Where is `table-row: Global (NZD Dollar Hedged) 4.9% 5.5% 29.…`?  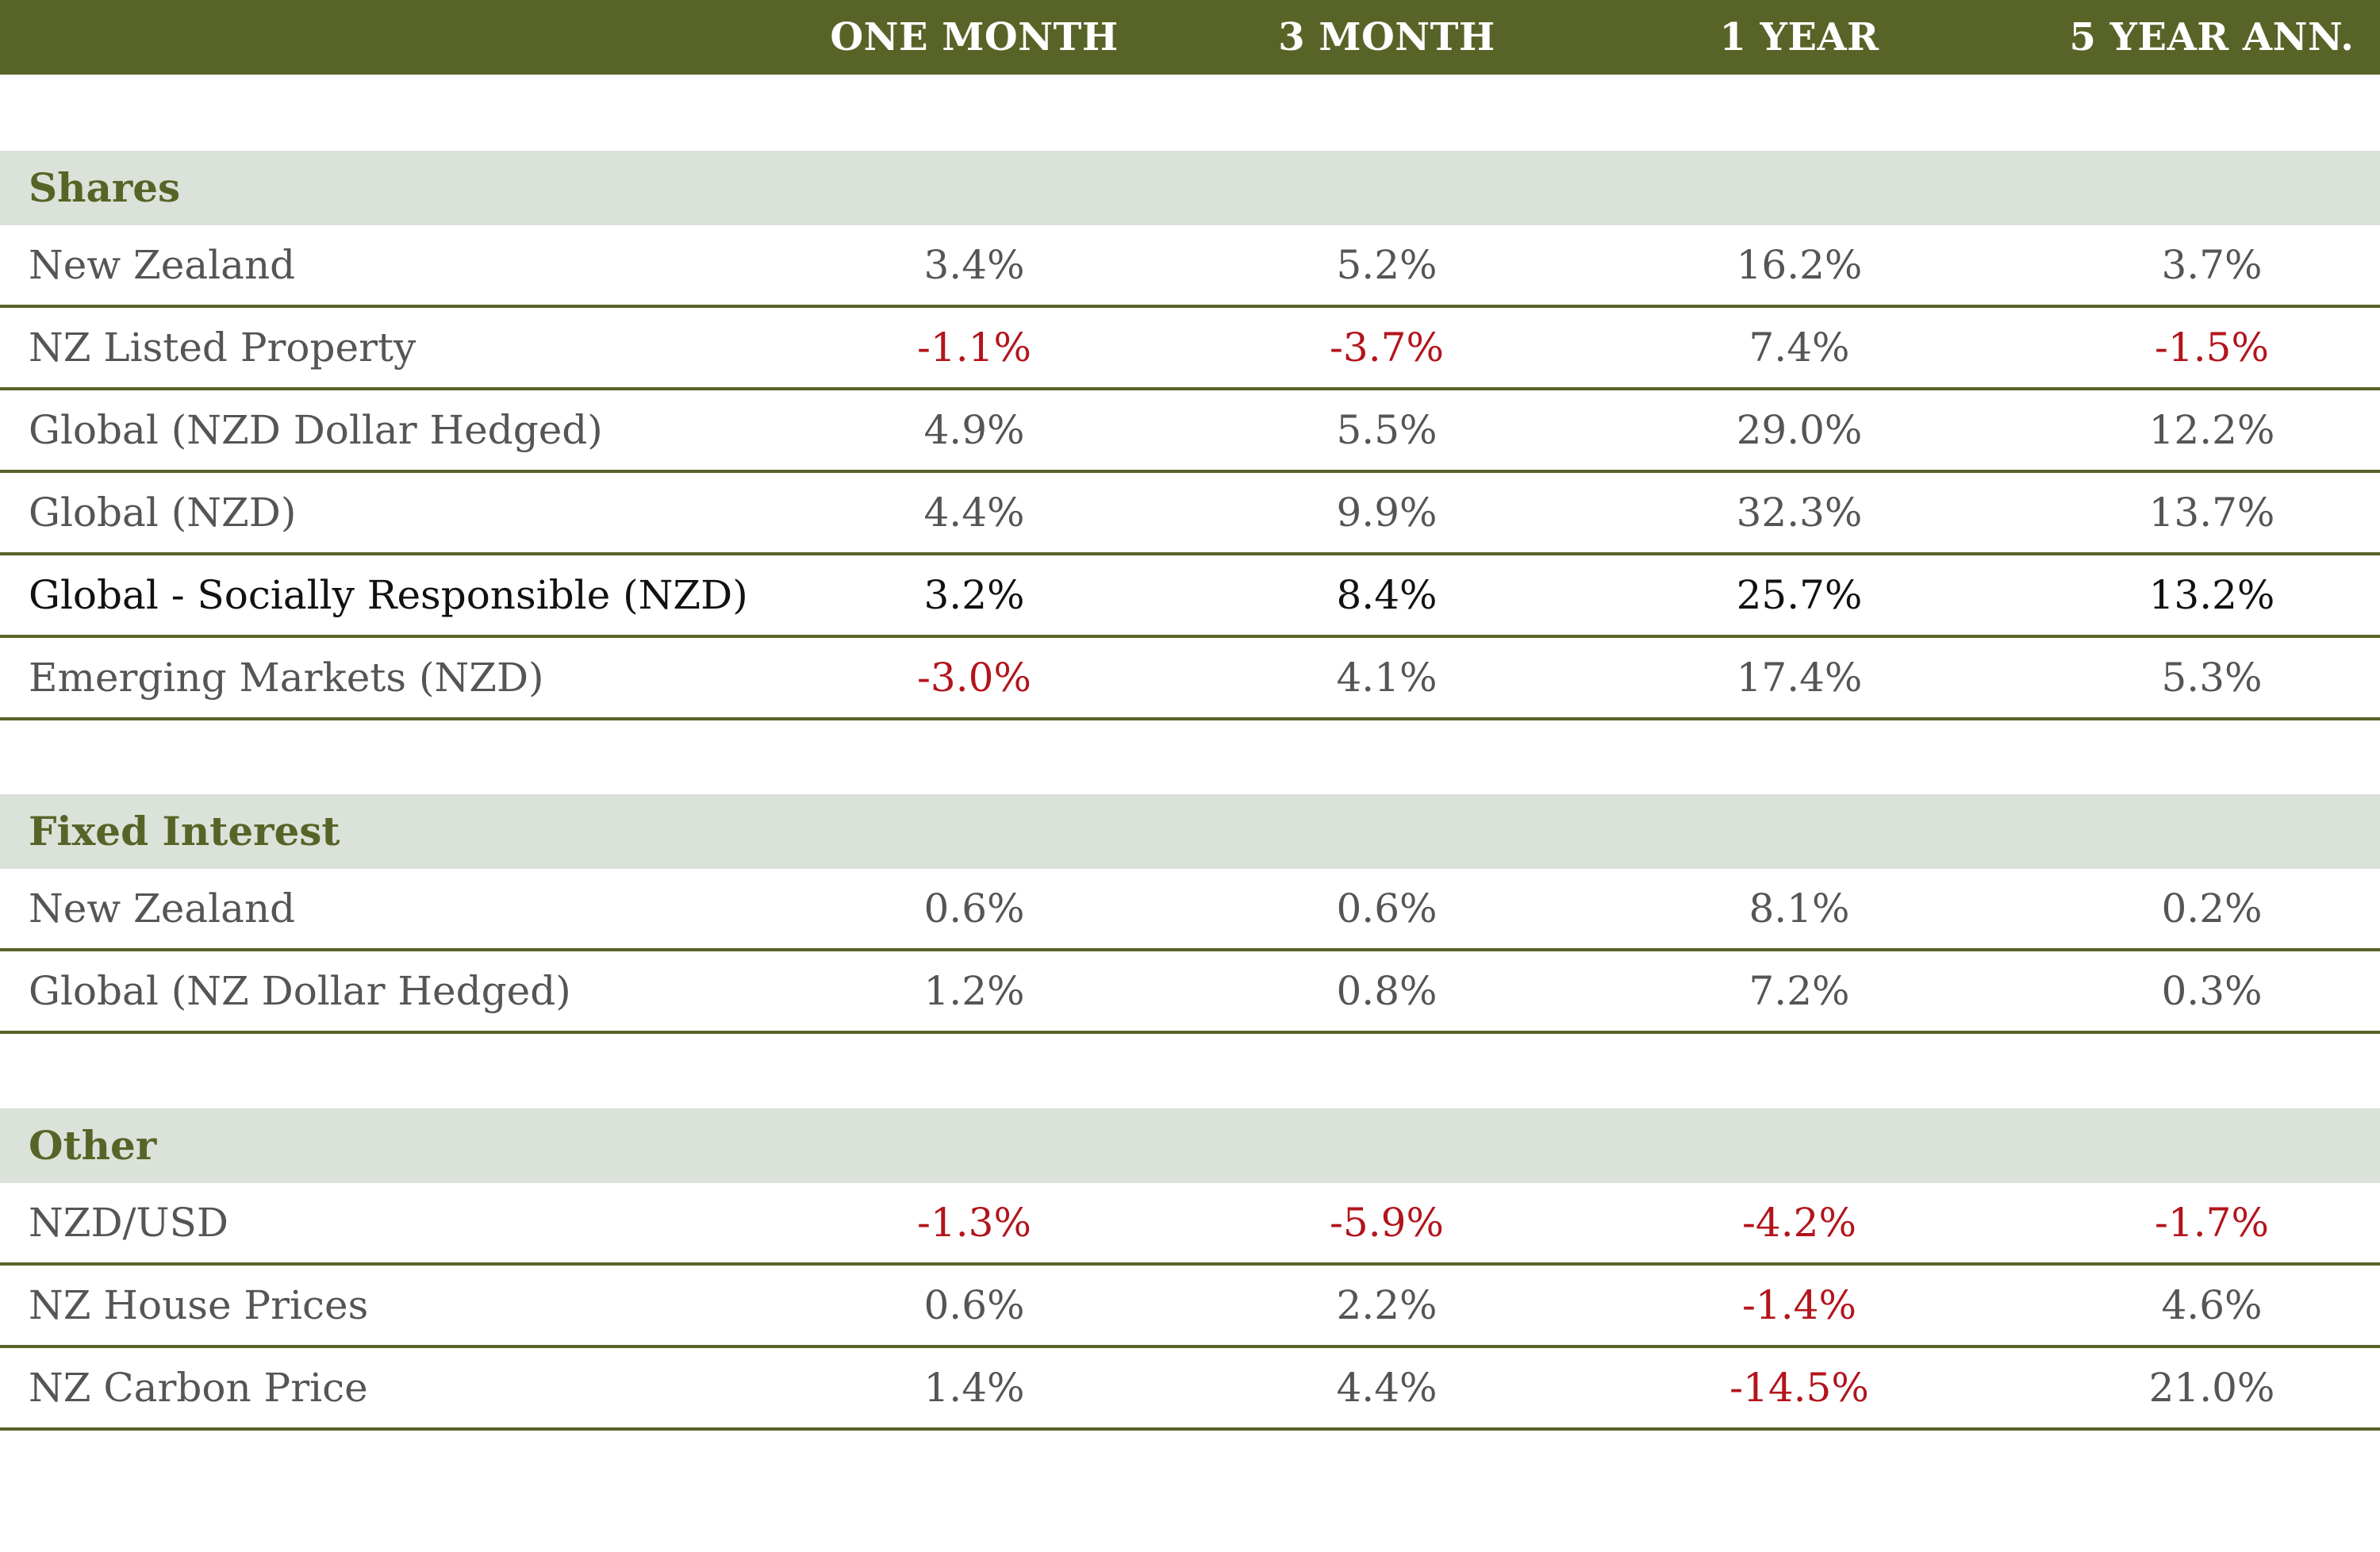 table-row: Global (NZD Dollar Hedged) 4.9% 5.5% 29.… is located at coordinates (1190, 431).